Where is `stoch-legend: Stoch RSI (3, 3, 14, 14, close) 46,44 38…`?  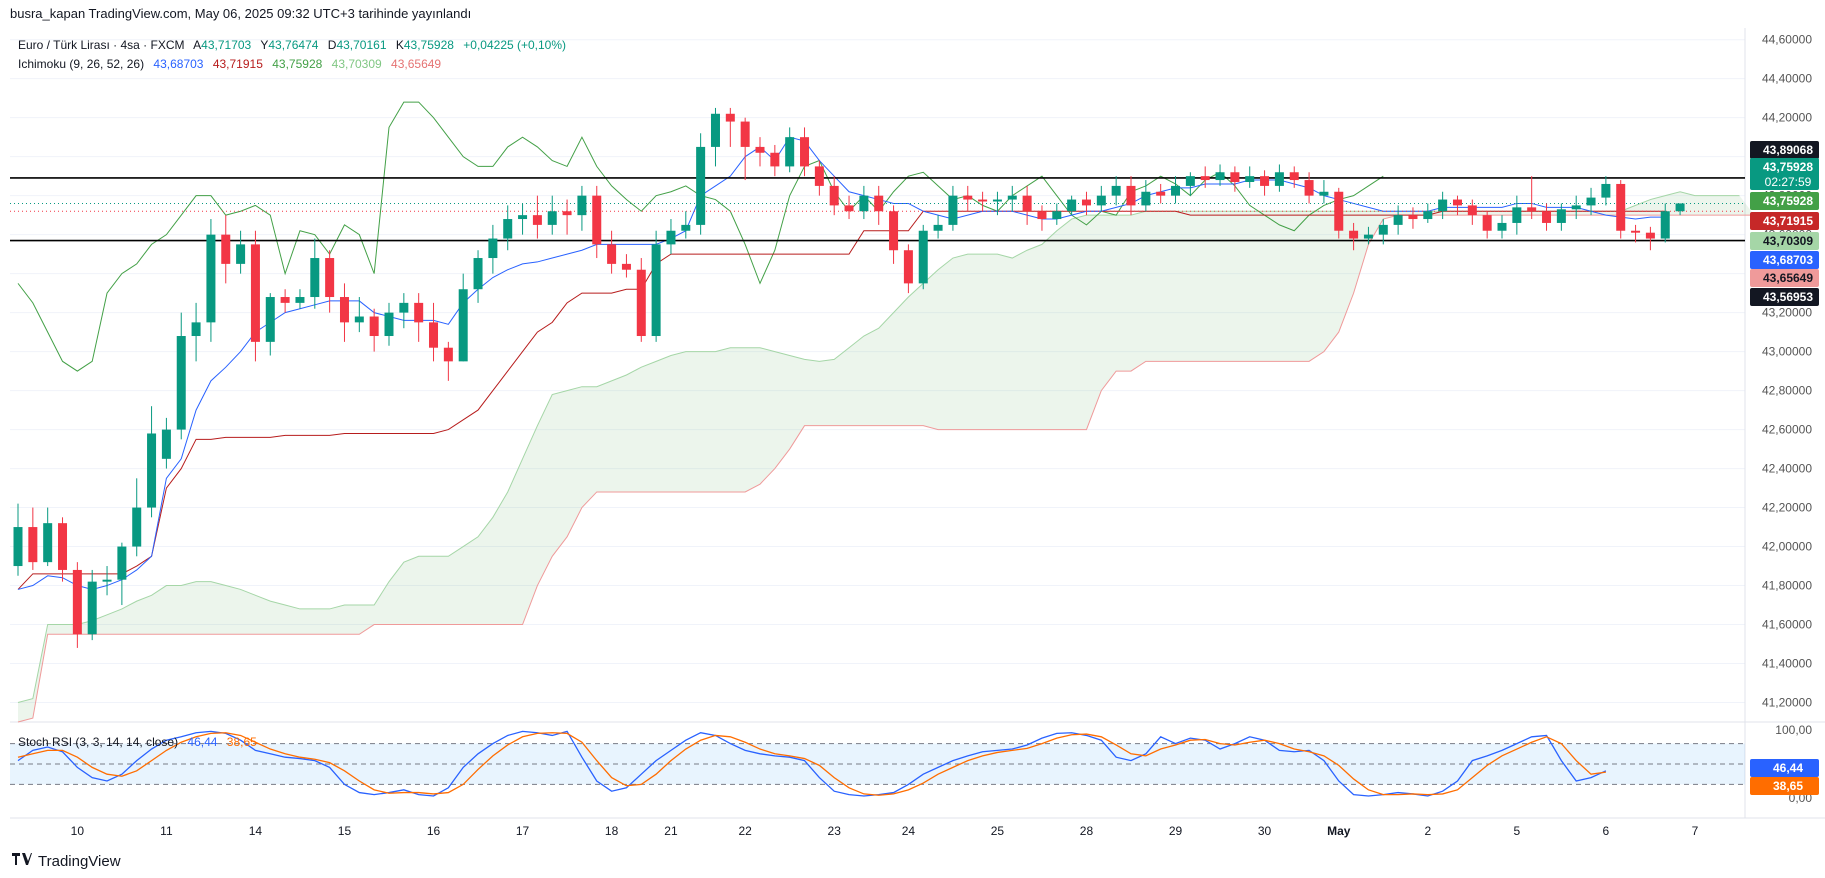
stoch-legend: Stoch RSI (3, 3, 14, 14, close) 46,44 38… is located at coordinates (140, 742).